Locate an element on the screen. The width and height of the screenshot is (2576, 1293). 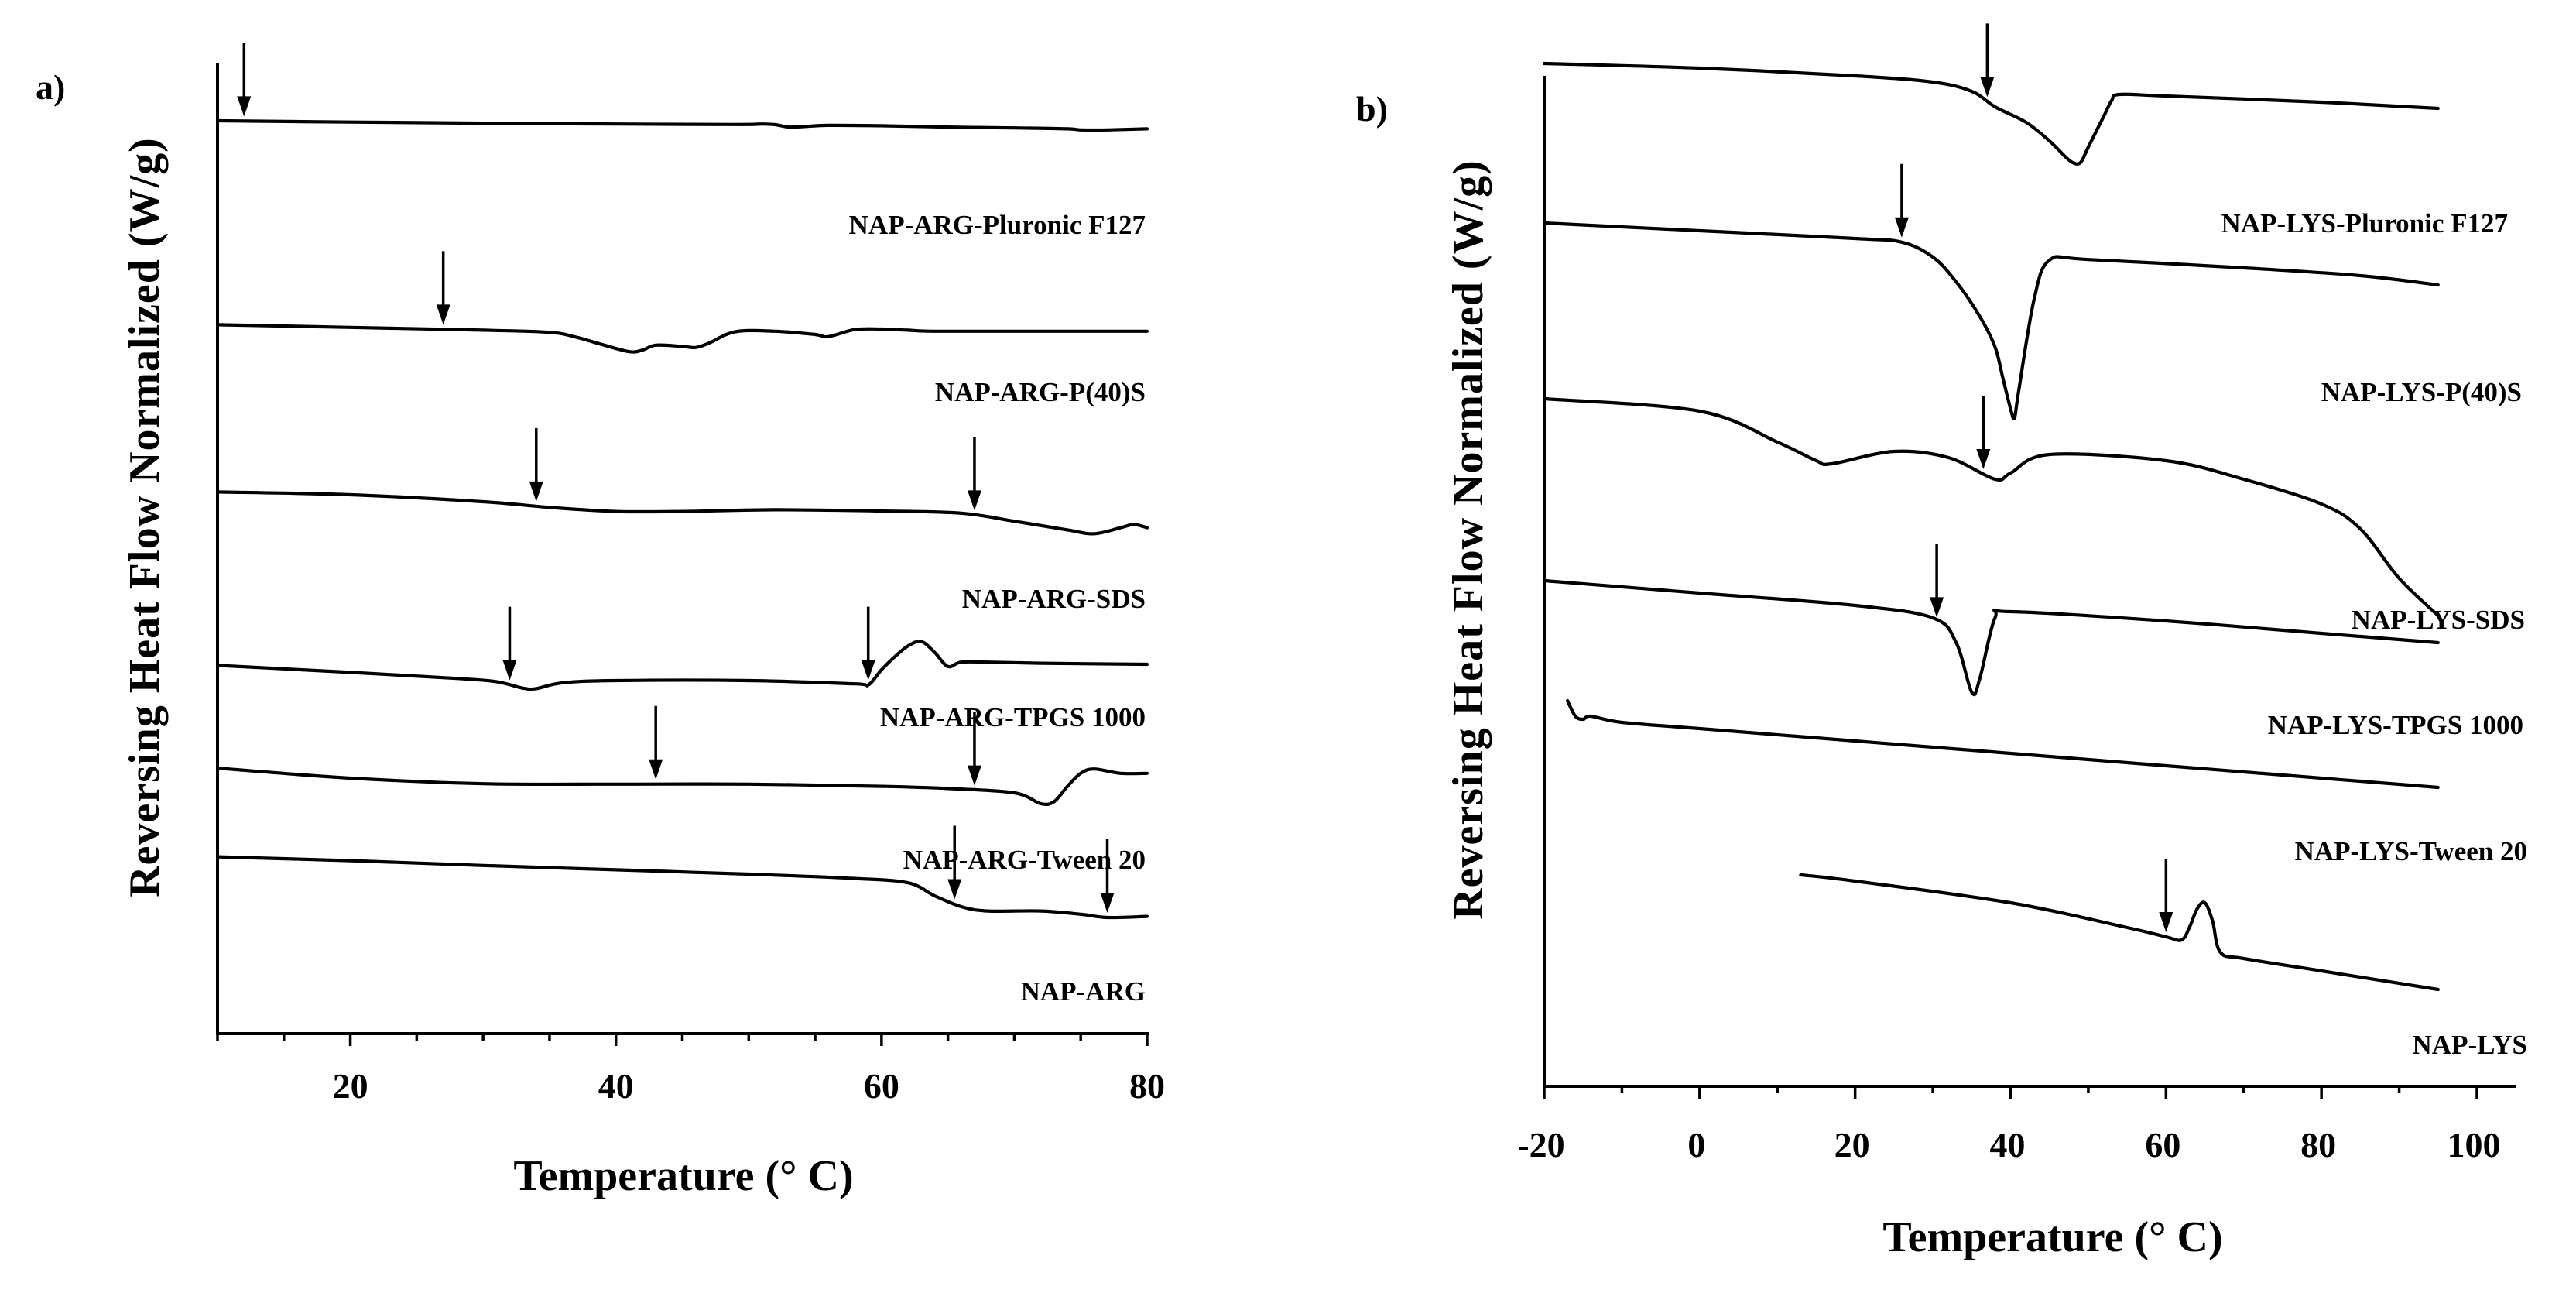
panel-a-x-tick-label: 80 is located at coordinates (1147, 1086).